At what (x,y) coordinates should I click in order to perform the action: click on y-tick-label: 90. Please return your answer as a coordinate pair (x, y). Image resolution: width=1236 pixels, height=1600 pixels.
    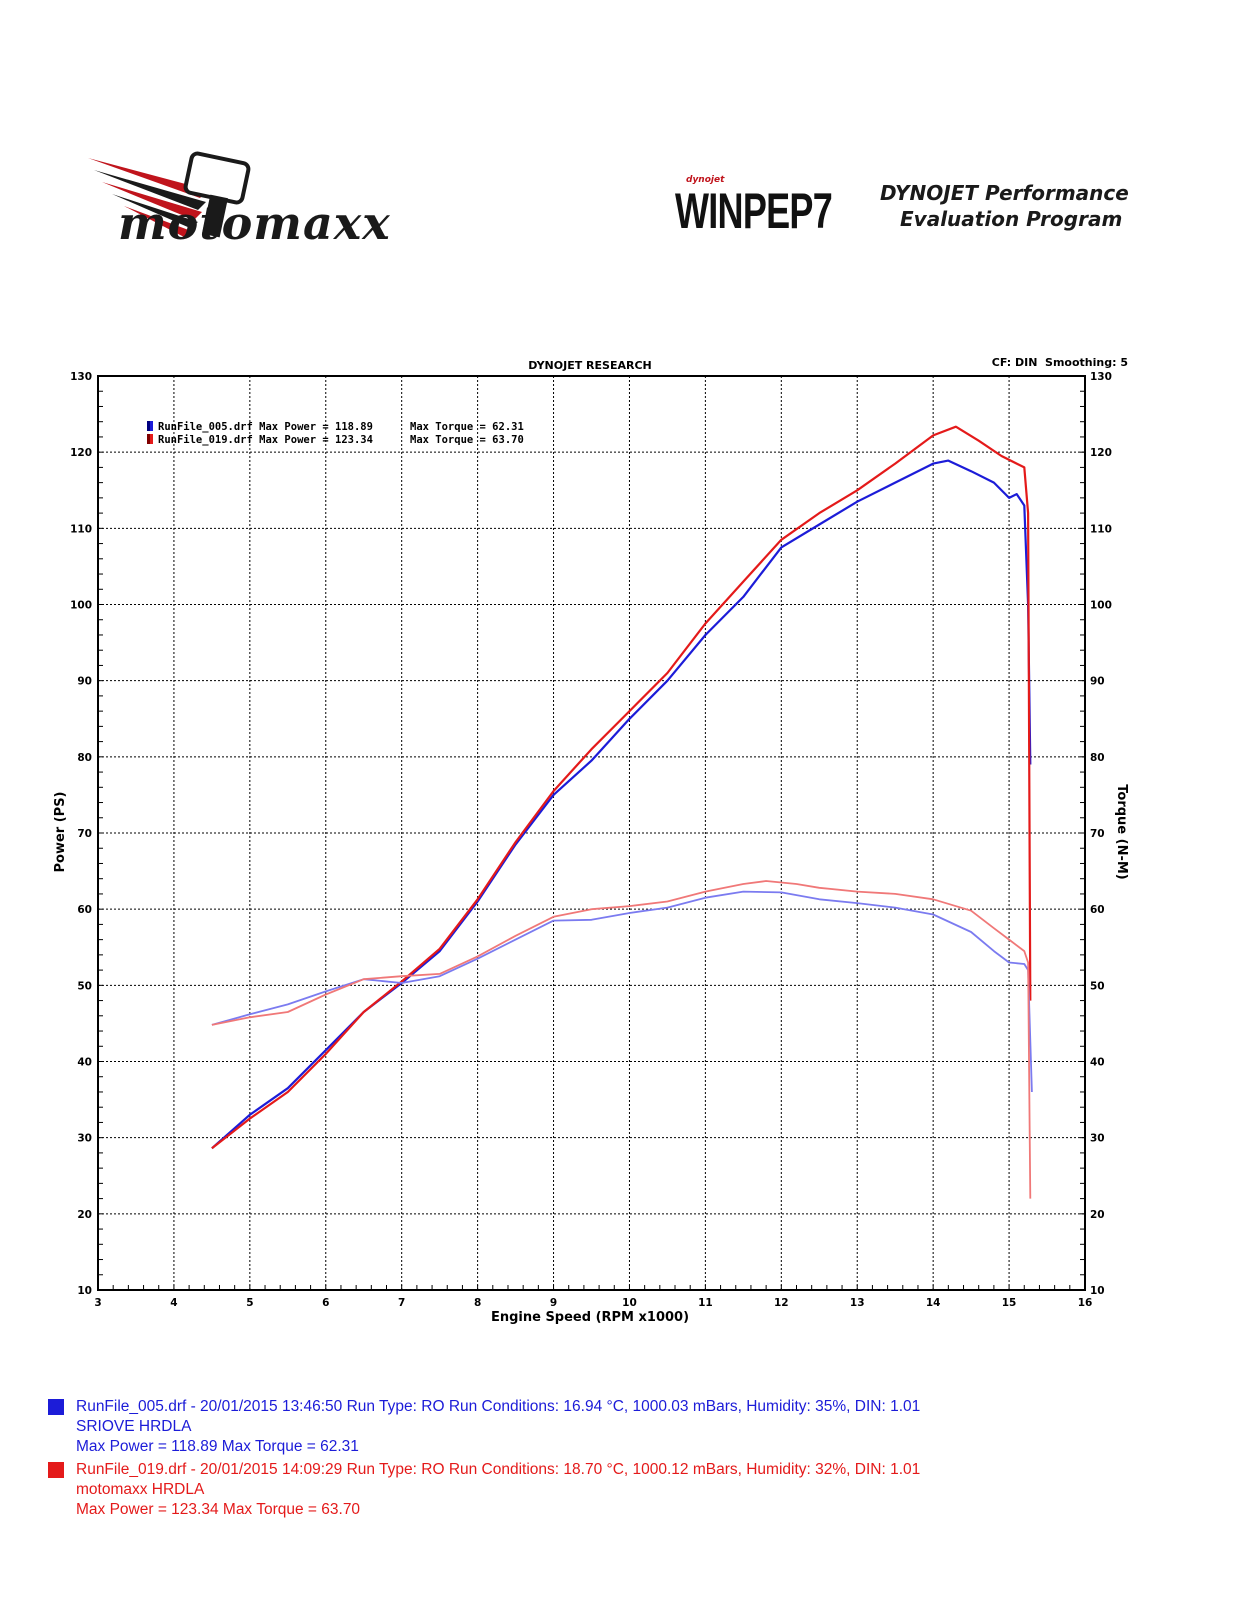
    Looking at the image, I should click on (84, 682).